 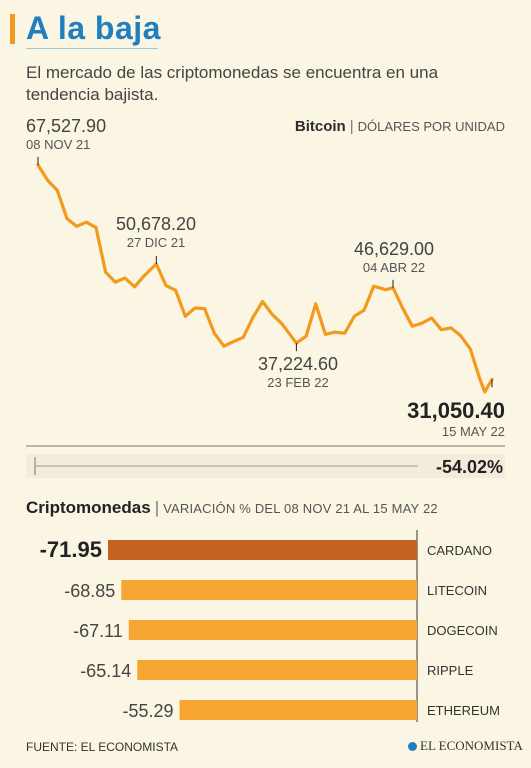 I want to click on bar-litecoin, so click(x=269, y=590).